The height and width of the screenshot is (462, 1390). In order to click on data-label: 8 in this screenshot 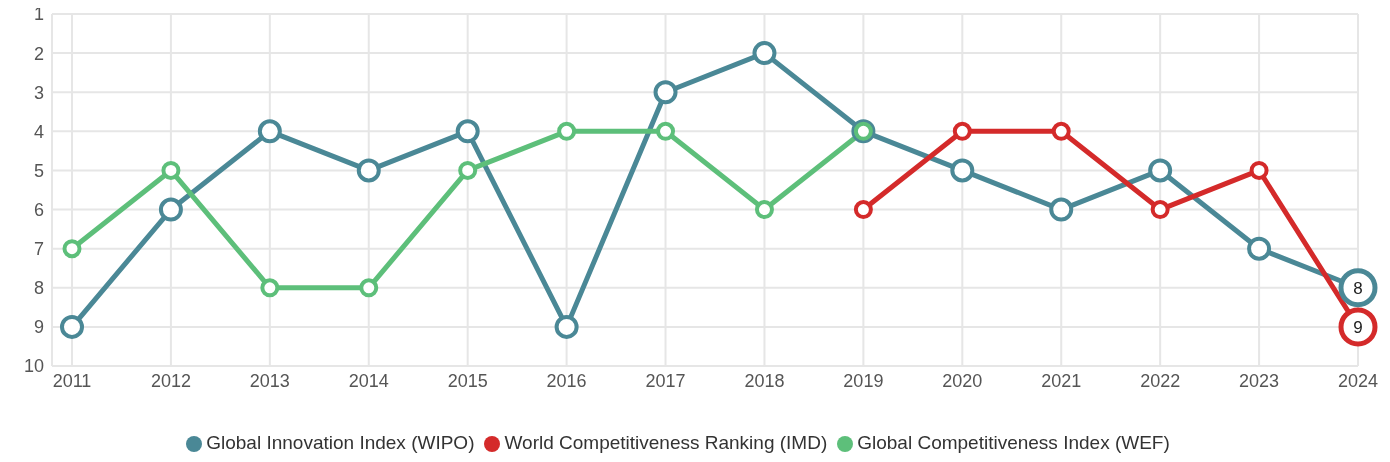, I will do `click(1358, 288)`.